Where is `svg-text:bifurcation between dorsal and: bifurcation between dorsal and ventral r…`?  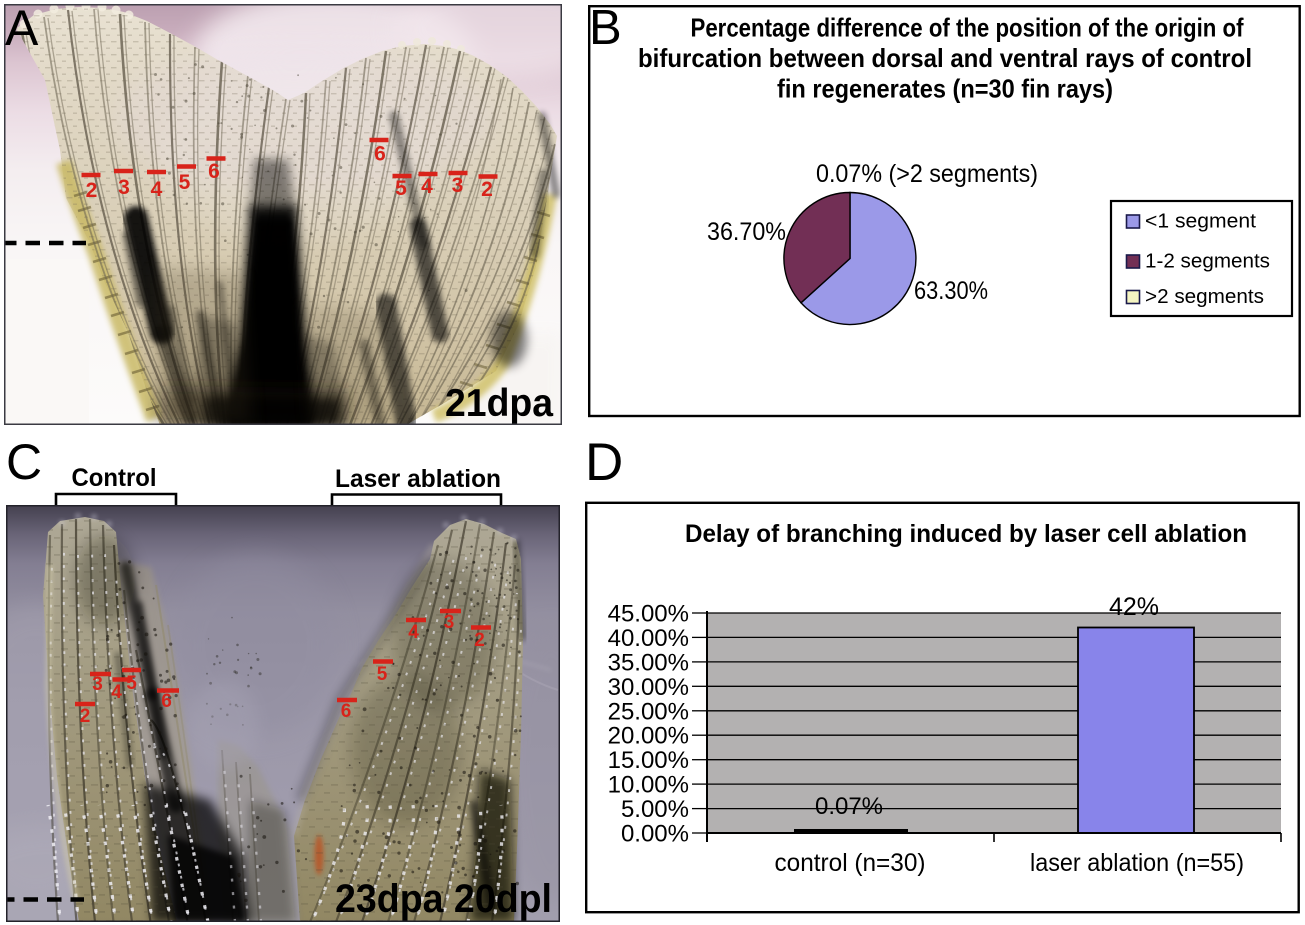
svg-text:bifurcation between dorsal and: bifurcation between dorsal and ventral r… is located at coordinates (945, 58).